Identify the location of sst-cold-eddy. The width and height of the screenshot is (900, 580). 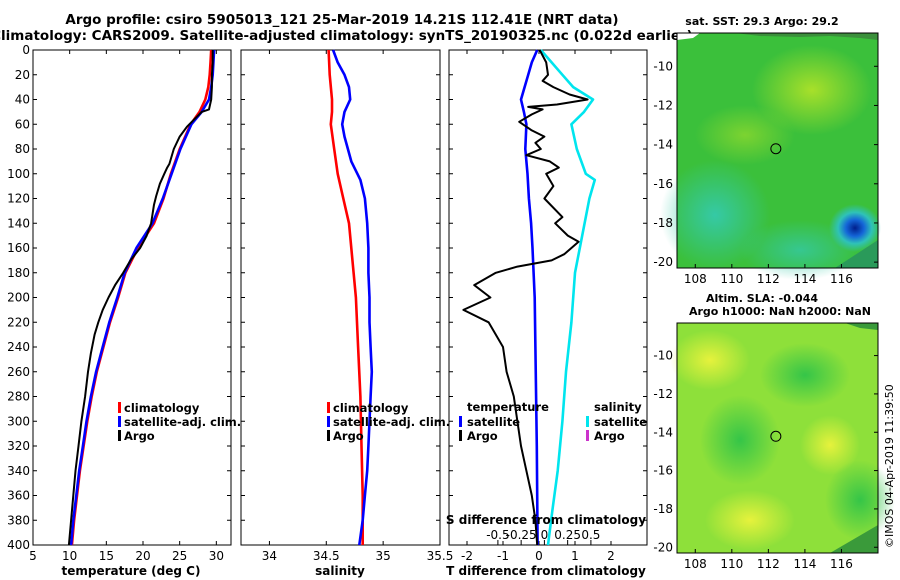
(855, 228).